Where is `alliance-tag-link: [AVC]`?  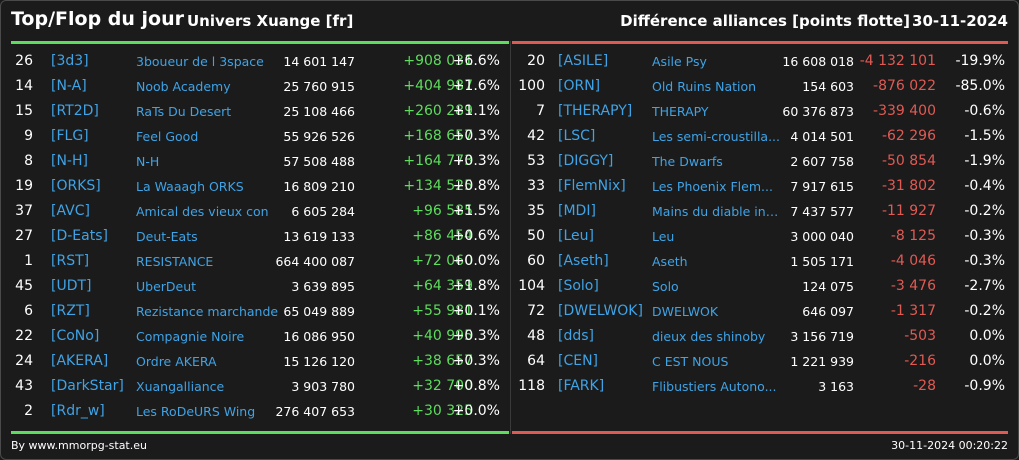 alliance-tag-link: [AVC] is located at coordinates (70, 211).